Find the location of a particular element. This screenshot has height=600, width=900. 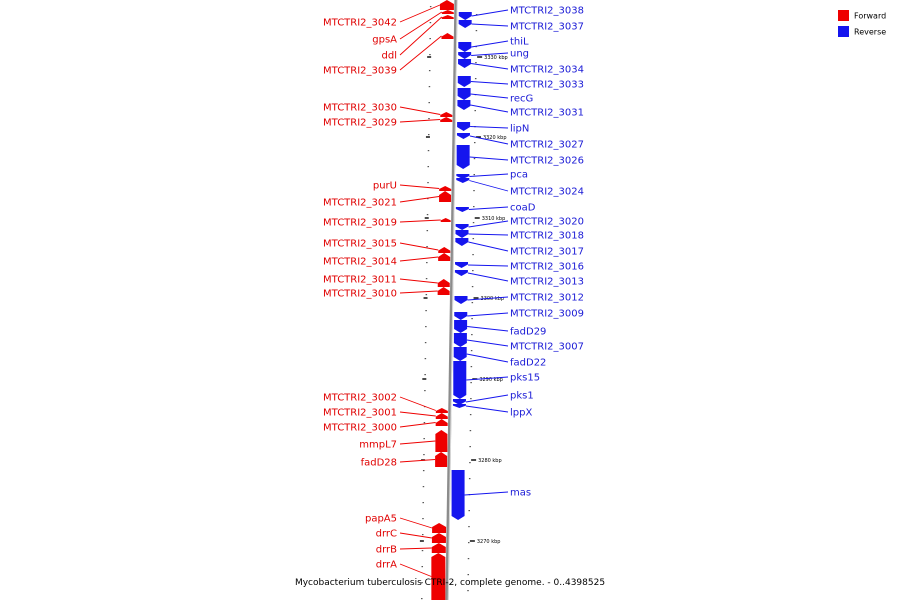

forward-gene: MTCTRI2_3019 is located at coordinates (387, 223).